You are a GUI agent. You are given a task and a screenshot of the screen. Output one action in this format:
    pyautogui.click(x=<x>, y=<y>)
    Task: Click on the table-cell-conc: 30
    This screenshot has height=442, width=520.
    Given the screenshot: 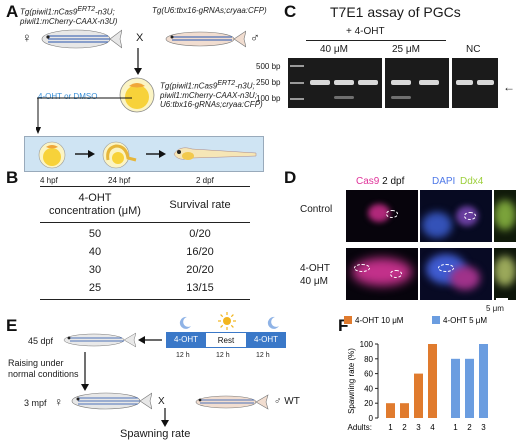 What is the action you would take?
    pyautogui.click(x=95, y=270)
    